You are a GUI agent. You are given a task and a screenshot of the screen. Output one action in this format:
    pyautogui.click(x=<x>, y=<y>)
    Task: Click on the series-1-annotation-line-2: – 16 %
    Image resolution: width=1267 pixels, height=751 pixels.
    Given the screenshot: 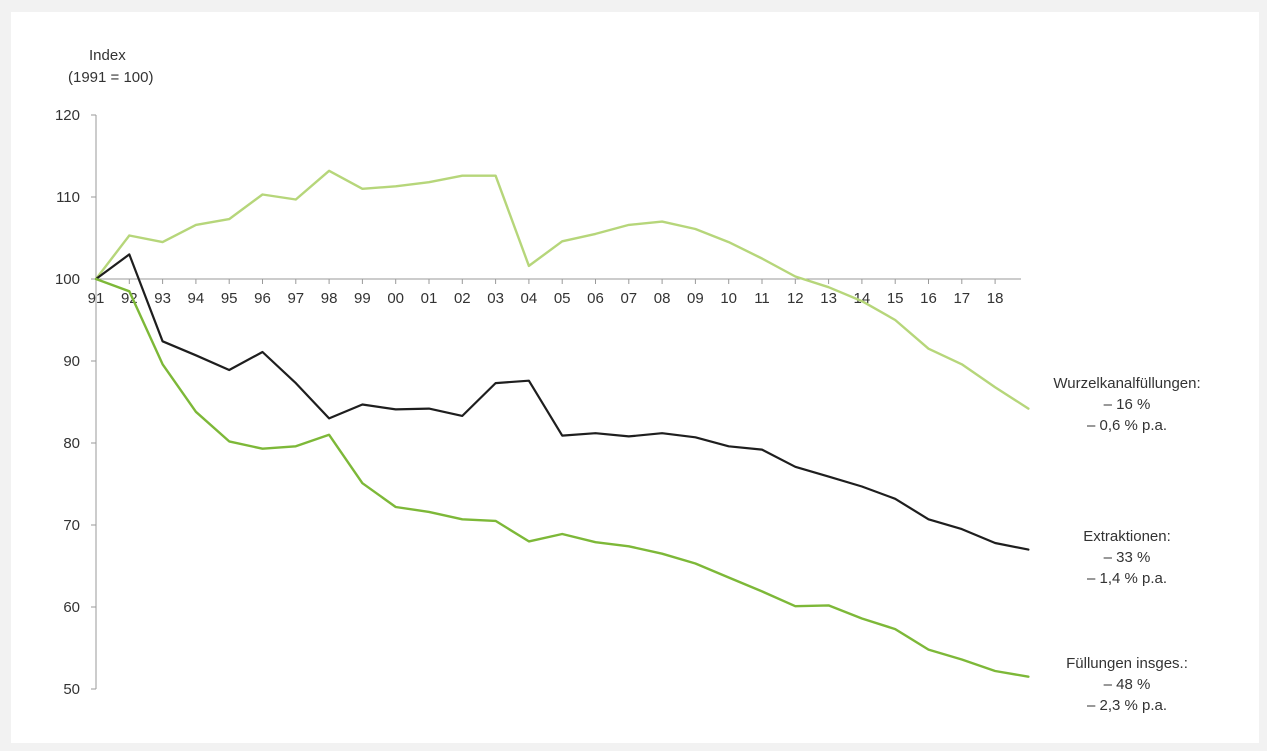 What is the action you would take?
    pyautogui.click(x=1127, y=404)
    